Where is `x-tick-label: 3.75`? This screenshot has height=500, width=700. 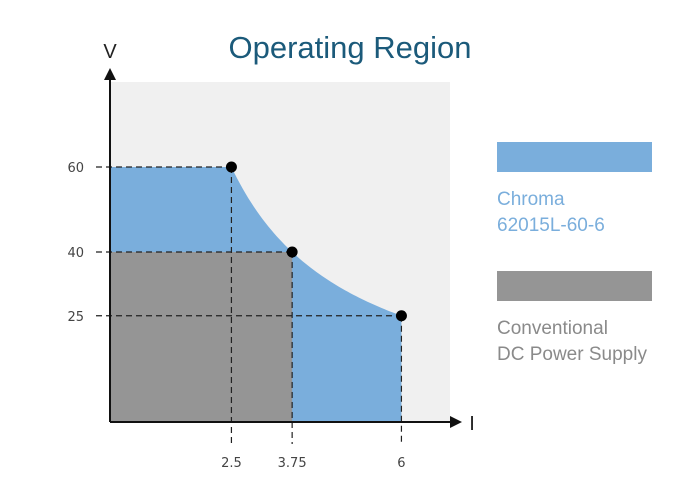 x-tick-label: 3.75 is located at coordinates (292, 463).